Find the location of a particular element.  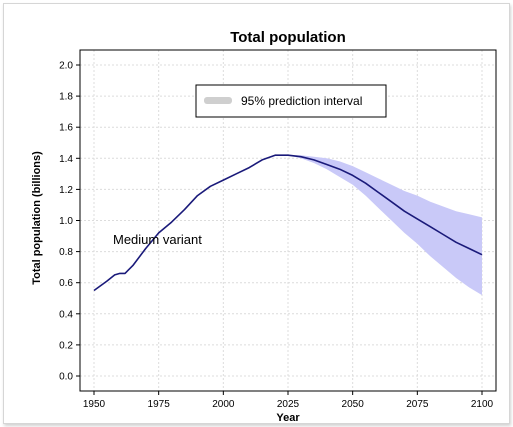

x-tick-label: 2050 is located at coordinates (353, 404).